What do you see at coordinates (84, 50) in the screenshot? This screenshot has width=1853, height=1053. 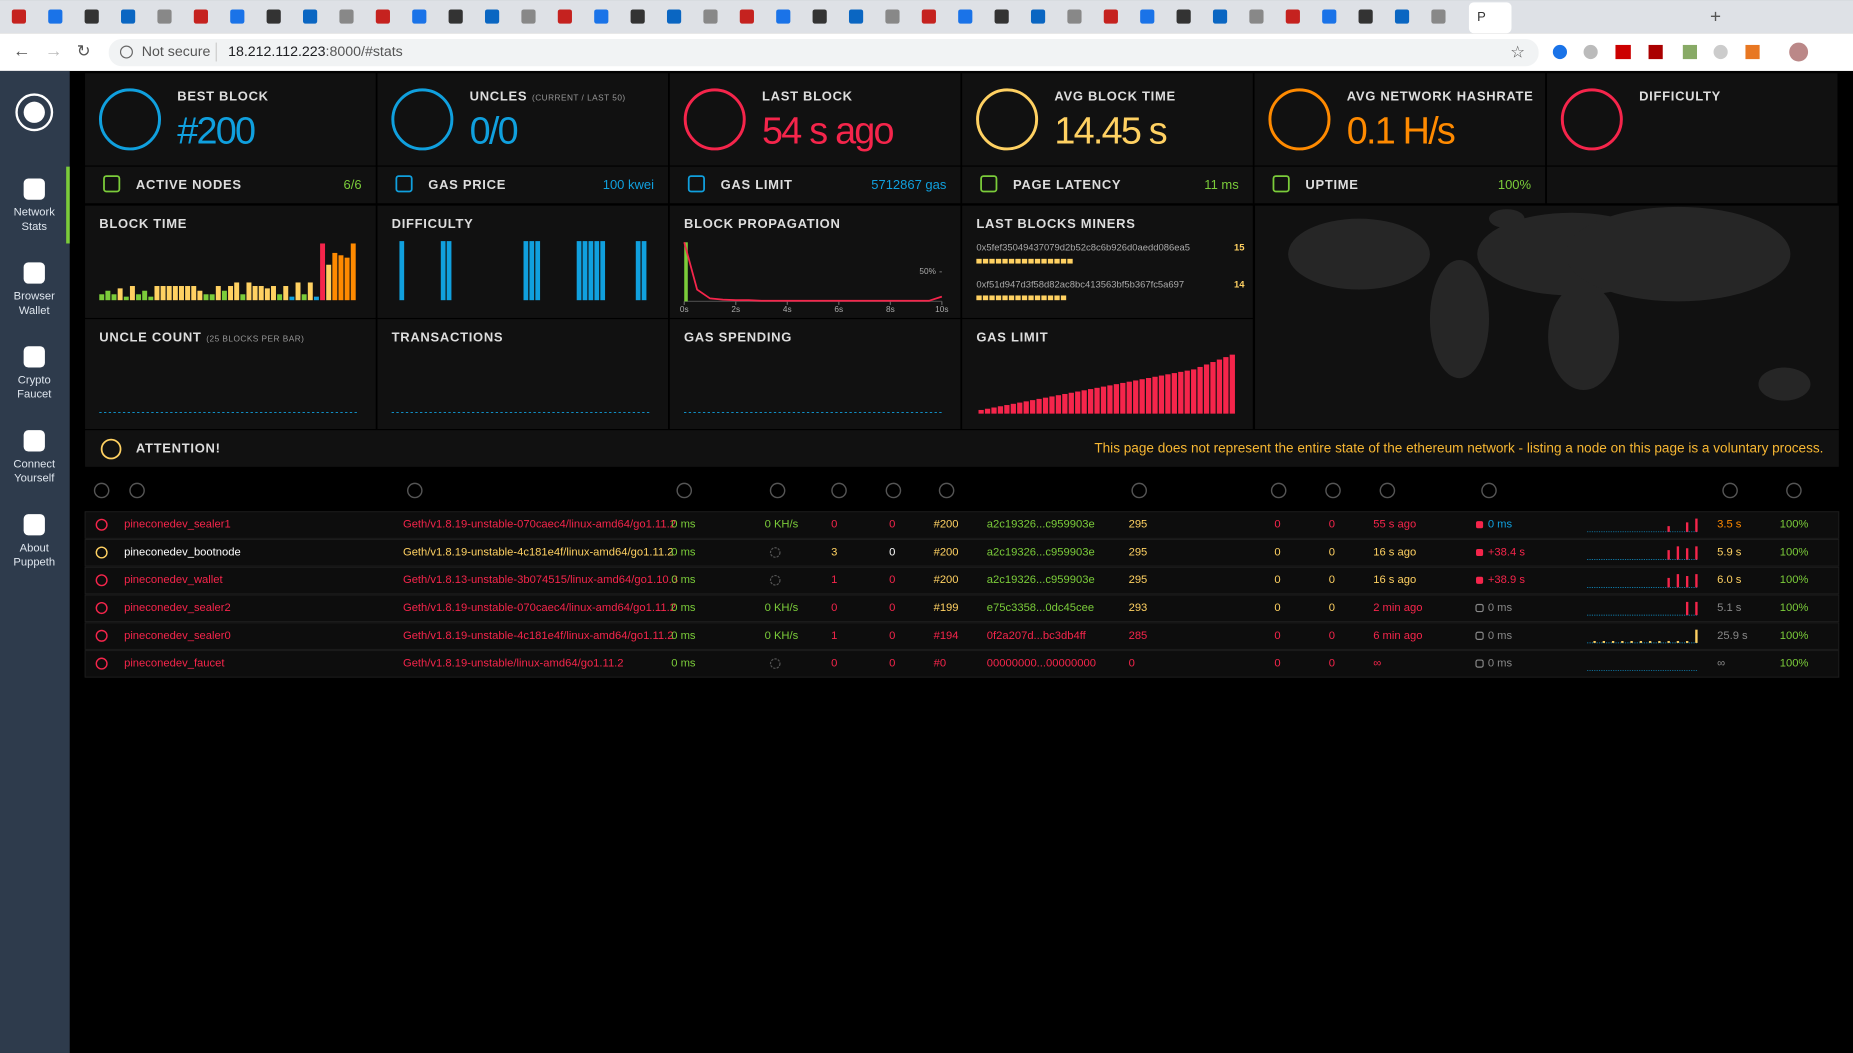 I see `reload-button: ↻` at bounding box center [84, 50].